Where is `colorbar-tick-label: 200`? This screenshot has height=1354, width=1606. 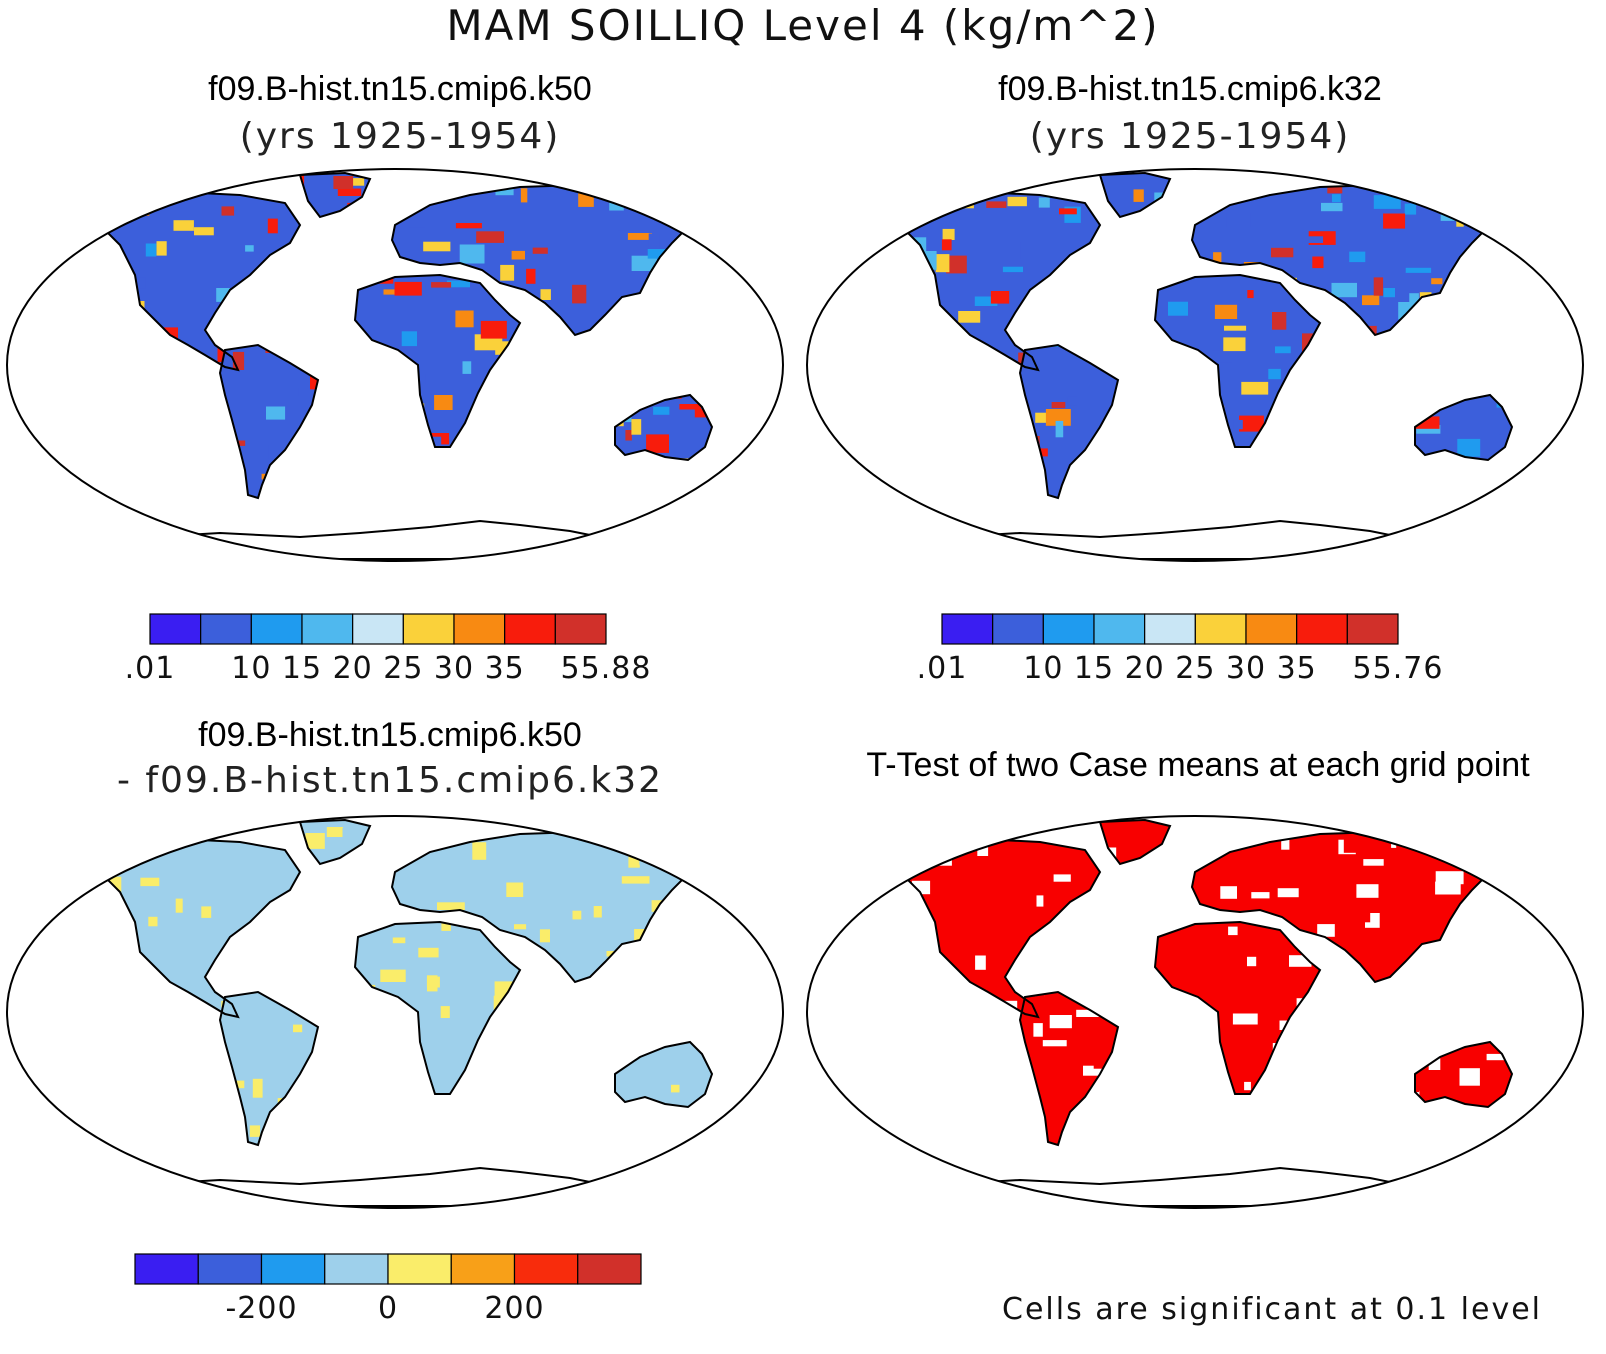 colorbar-tick-label: 200 is located at coordinates (514, 1308).